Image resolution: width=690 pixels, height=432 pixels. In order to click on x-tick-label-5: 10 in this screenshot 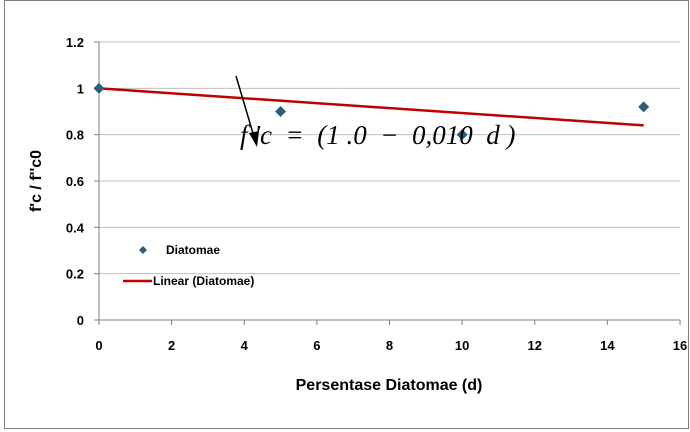, I will do `click(462, 345)`.